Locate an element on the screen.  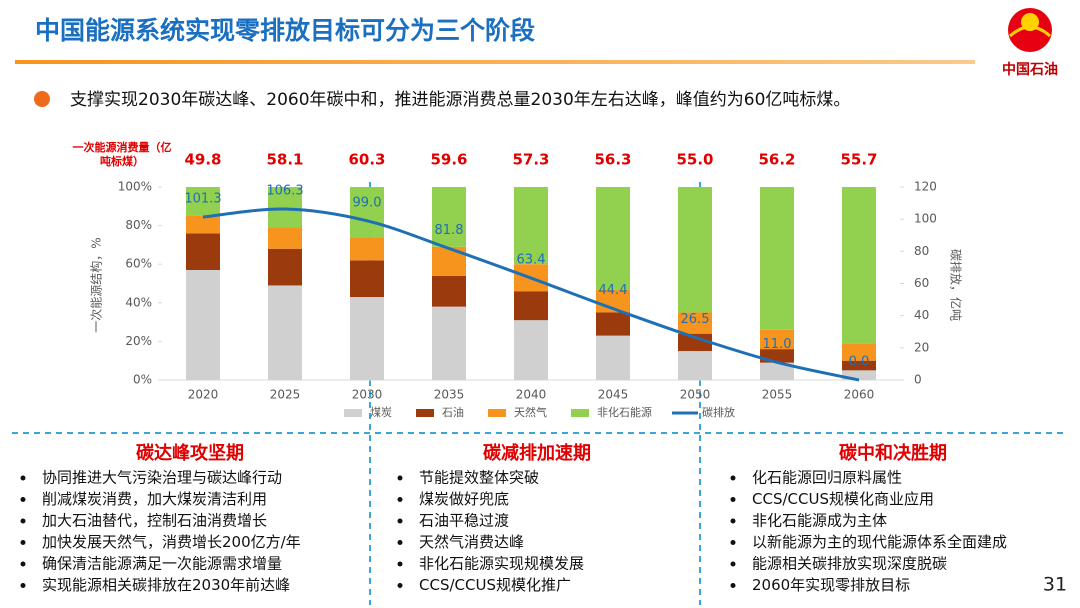
total-label: 49.8 is located at coordinates (202, 160).